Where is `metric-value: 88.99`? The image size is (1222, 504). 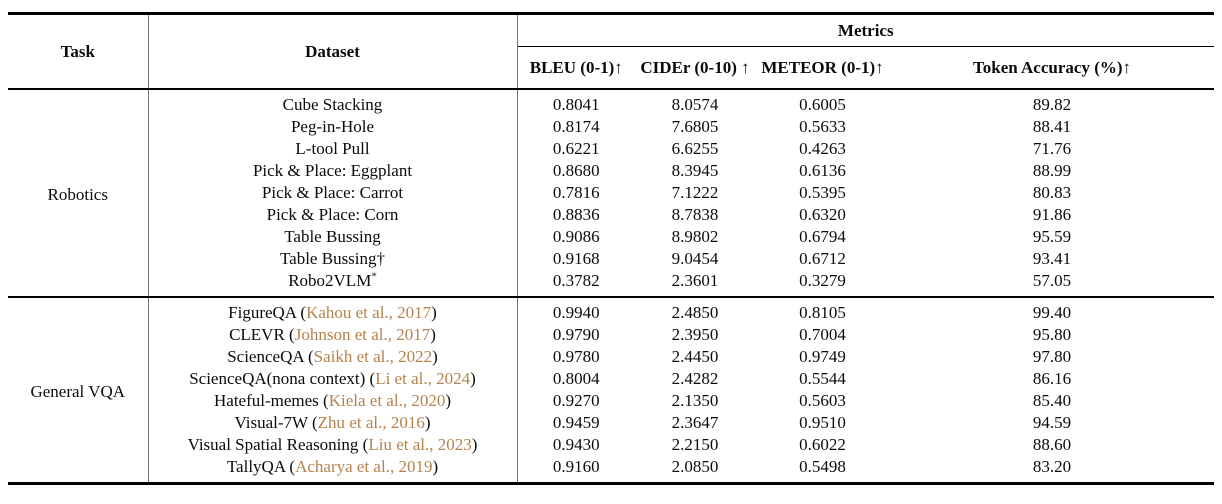
metric-value: 88.99 is located at coordinates (1052, 170).